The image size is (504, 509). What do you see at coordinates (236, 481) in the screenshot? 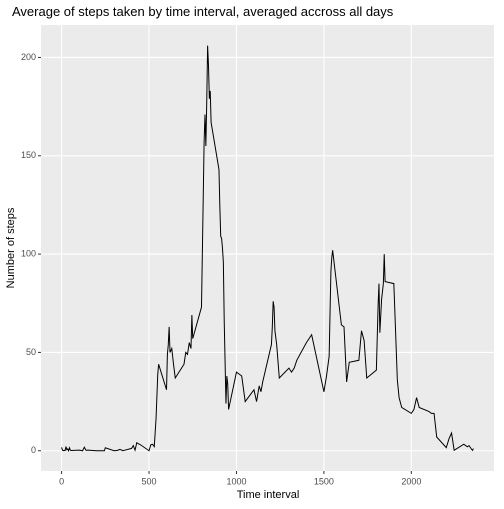
I see `x-tick-label: 1000` at bounding box center [236, 481].